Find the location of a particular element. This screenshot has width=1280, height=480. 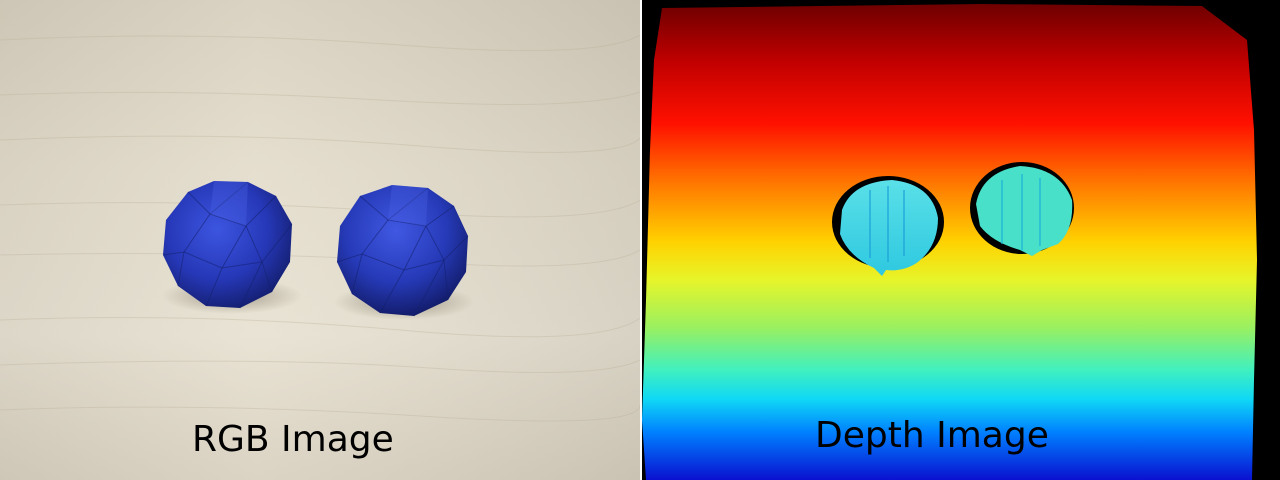

blue-ball-left is located at coordinates (227, 245).